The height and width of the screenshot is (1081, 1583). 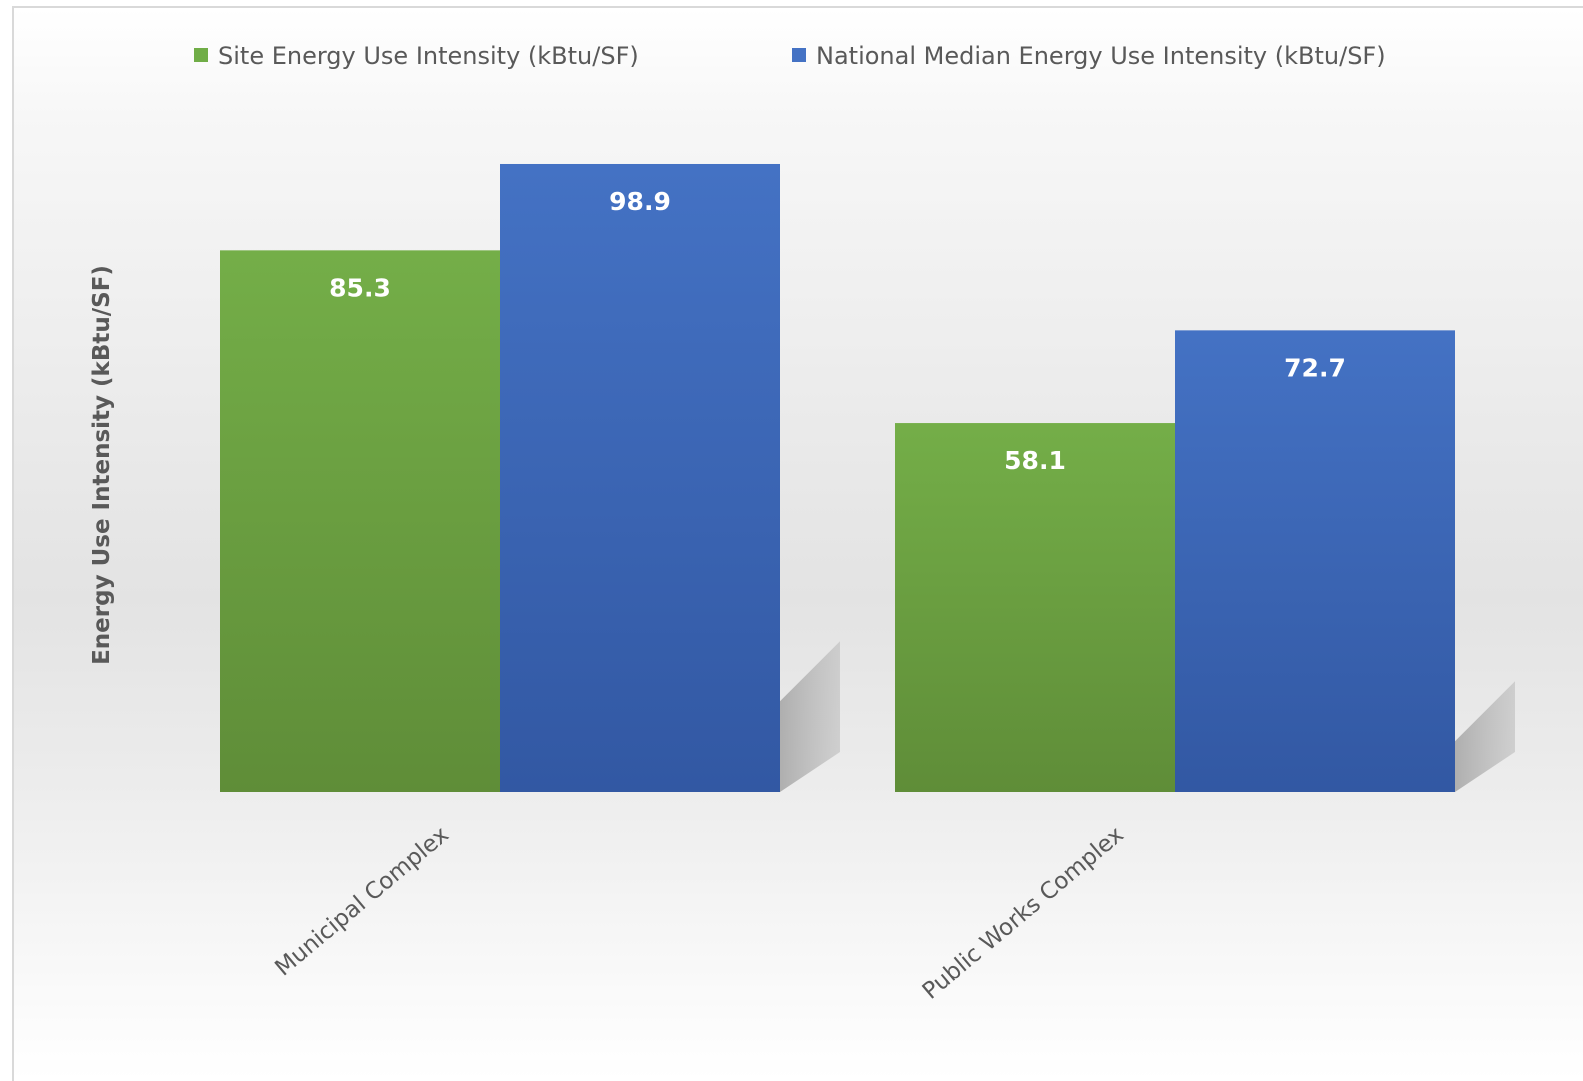 What do you see at coordinates (428, 56) in the screenshot?
I see `legend-label-site-eui: Site Energy Use Intensity (kBtu/SF)` at bounding box center [428, 56].